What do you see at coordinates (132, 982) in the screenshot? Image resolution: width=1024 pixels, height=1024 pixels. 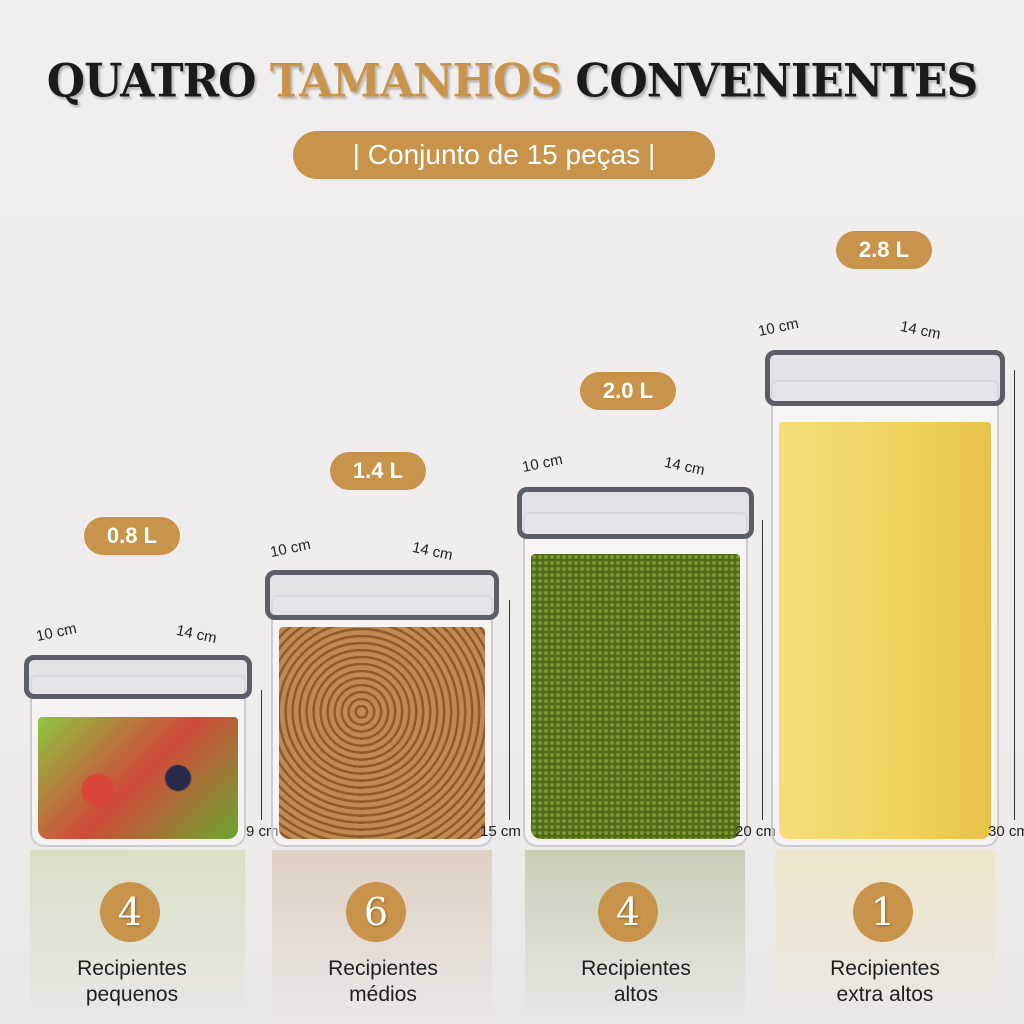 I see `container-label: Recipientes pequenos` at bounding box center [132, 982].